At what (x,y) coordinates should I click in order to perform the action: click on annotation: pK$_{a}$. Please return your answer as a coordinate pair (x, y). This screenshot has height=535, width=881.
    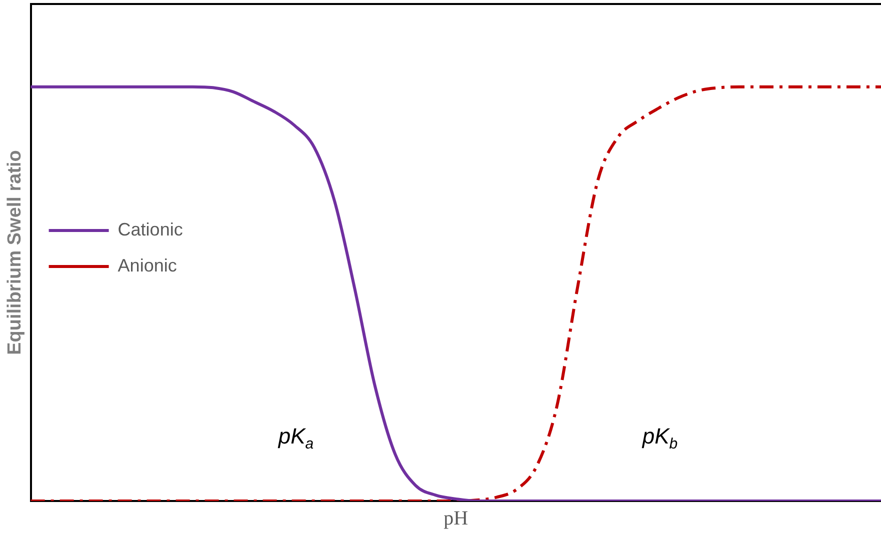
    Looking at the image, I should click on (296, 438).